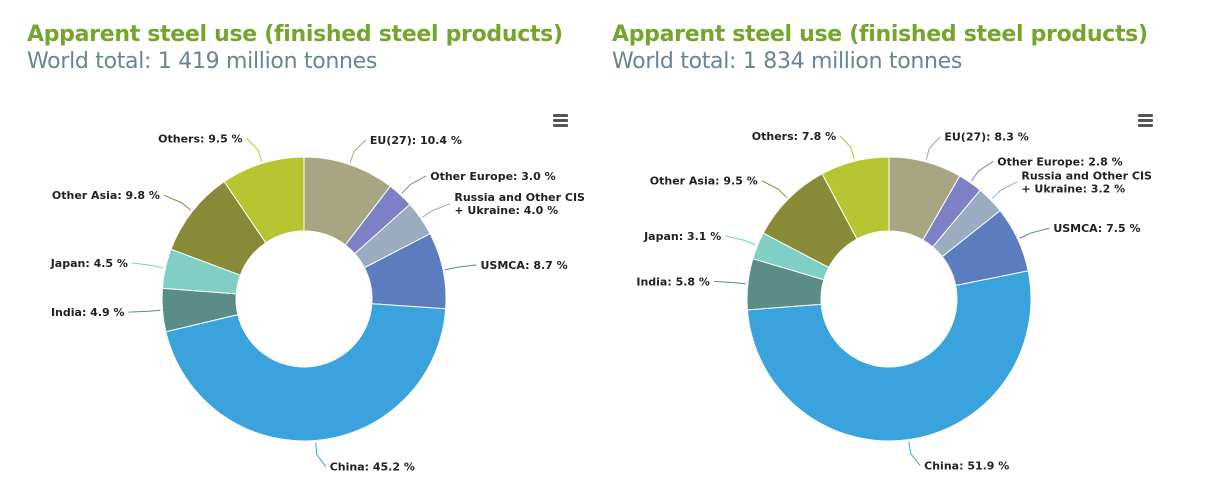 This screenshot has height=498, width=1219. I want to click on data-label-japan: Japan: 3.1 %, so click(682, 236).